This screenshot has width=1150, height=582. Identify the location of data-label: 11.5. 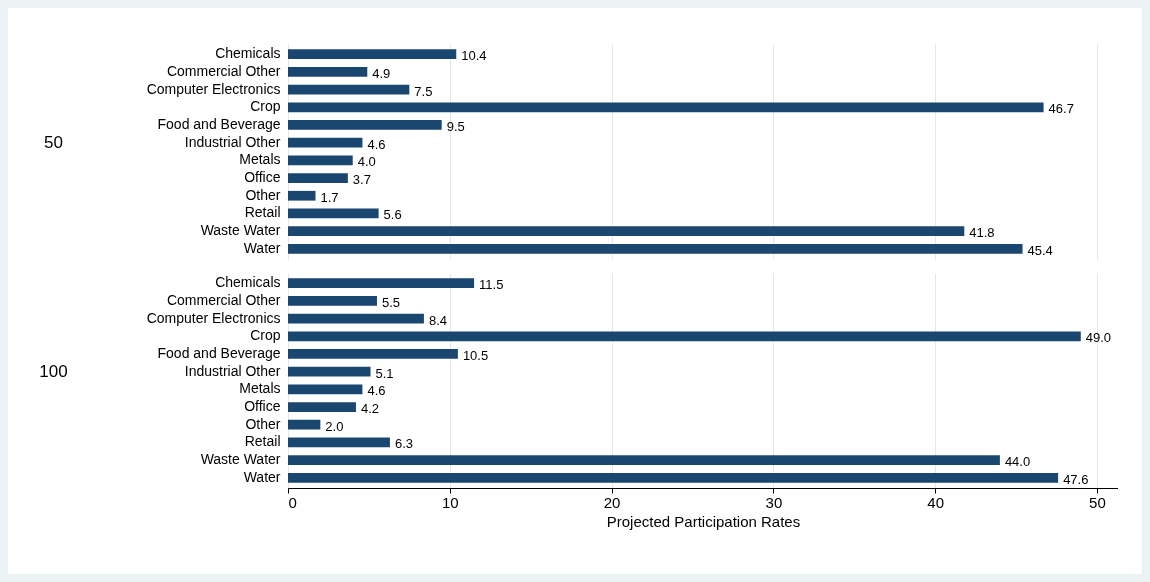
(491, 285).